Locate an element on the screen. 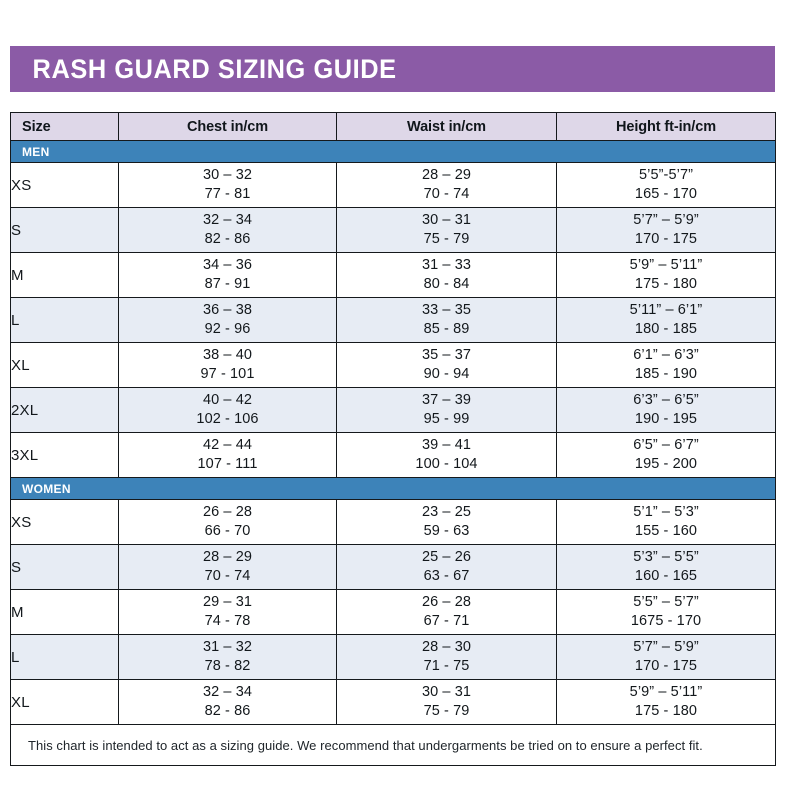  cell-waist-imperial: 35 – 37 is located at coordinates (446, 355).